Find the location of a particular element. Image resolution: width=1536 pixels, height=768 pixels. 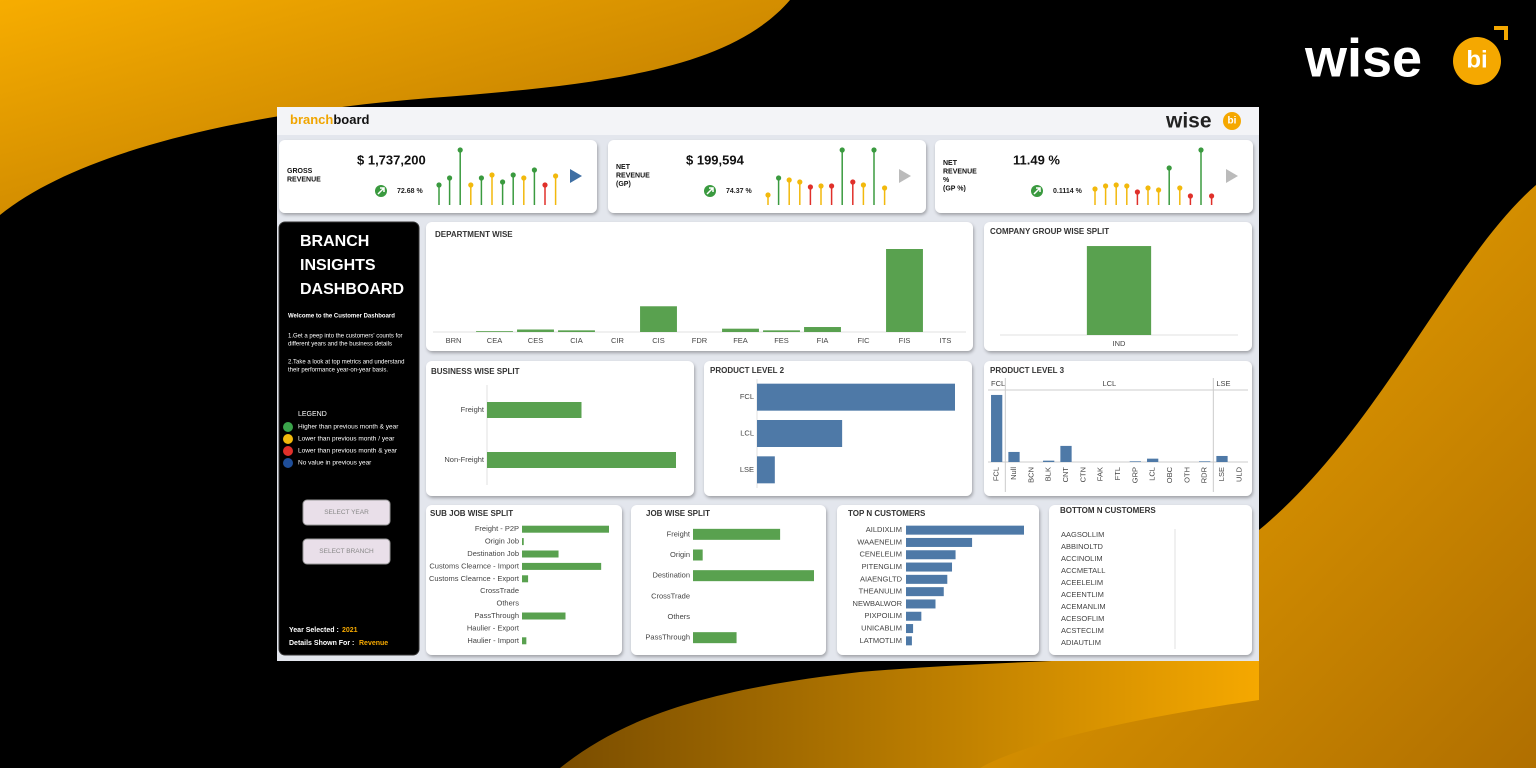

x-tick-label: LCL is located at coordinates (1152, 474).